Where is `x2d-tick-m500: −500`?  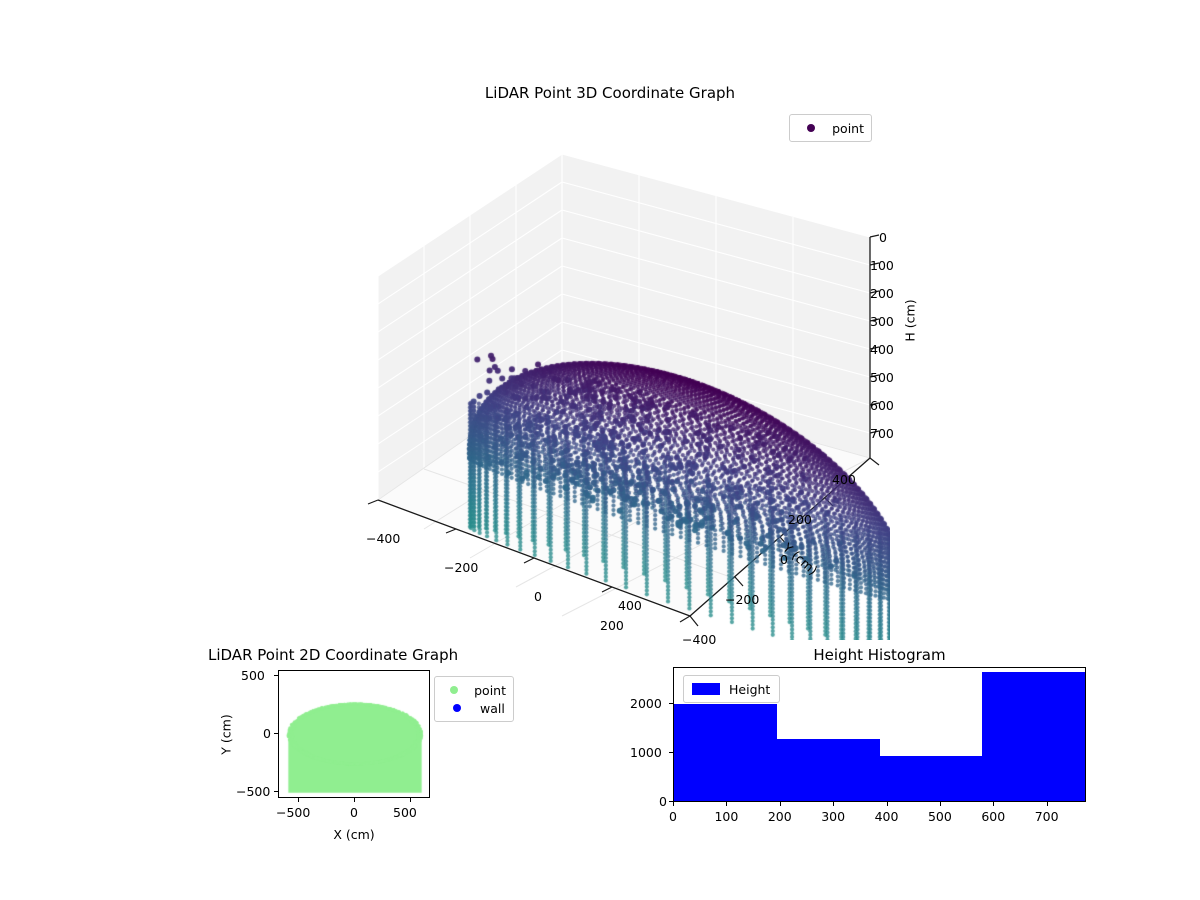 x2d-tick-m500: −500 is located at coordinates (293, 812).